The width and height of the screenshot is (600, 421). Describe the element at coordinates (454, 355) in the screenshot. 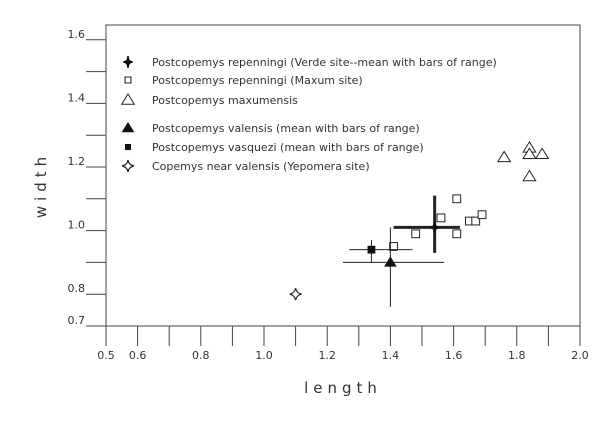

I see `x-tick-label: 1.6` at that location.